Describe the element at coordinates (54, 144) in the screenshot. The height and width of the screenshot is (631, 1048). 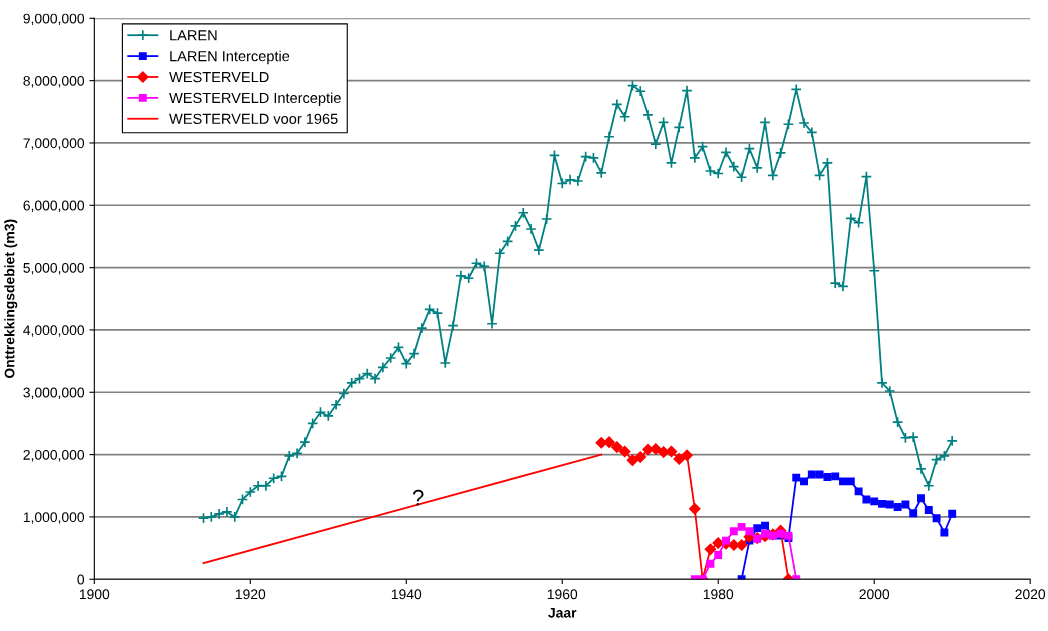
I see `y-tick-label: 7,000,000` at that location.